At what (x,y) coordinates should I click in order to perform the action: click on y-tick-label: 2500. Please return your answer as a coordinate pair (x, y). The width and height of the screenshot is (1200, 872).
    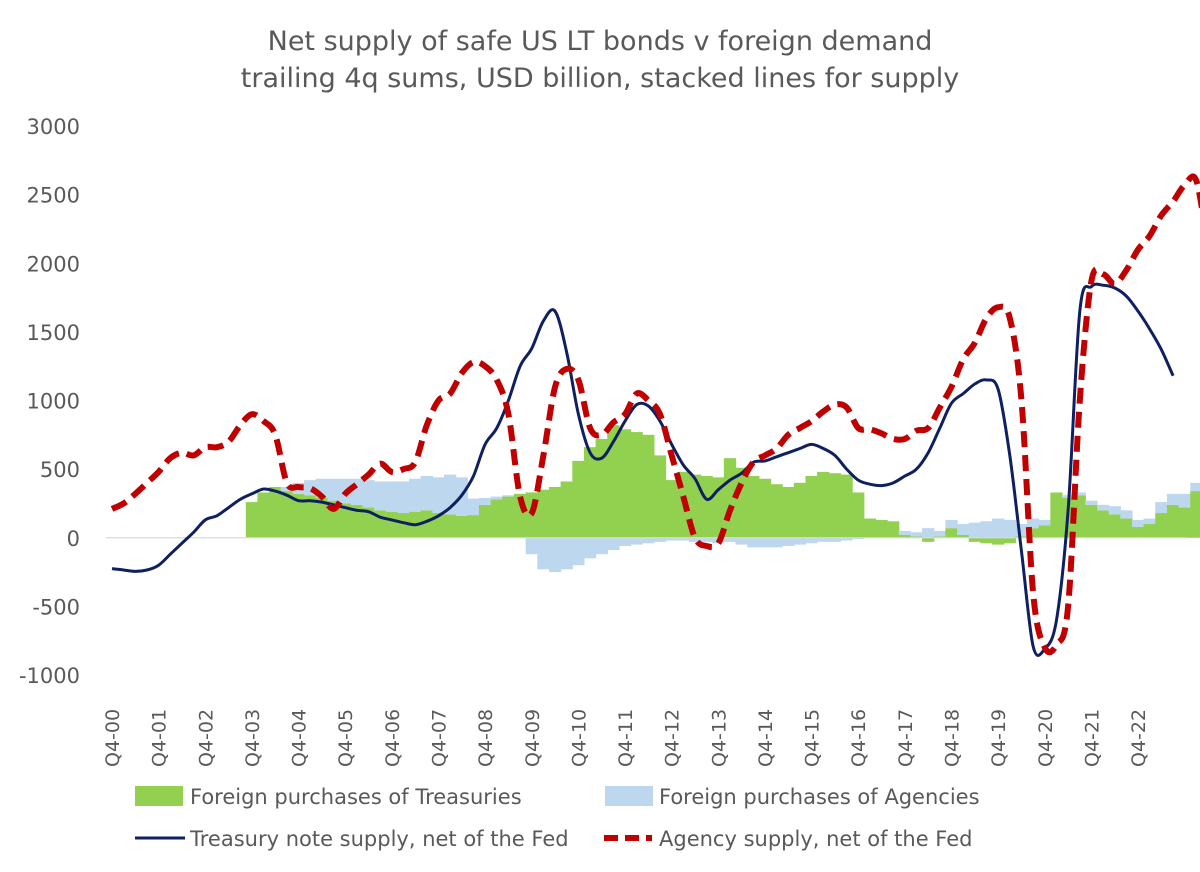
    Looking at the image, I should click on (53, 196).